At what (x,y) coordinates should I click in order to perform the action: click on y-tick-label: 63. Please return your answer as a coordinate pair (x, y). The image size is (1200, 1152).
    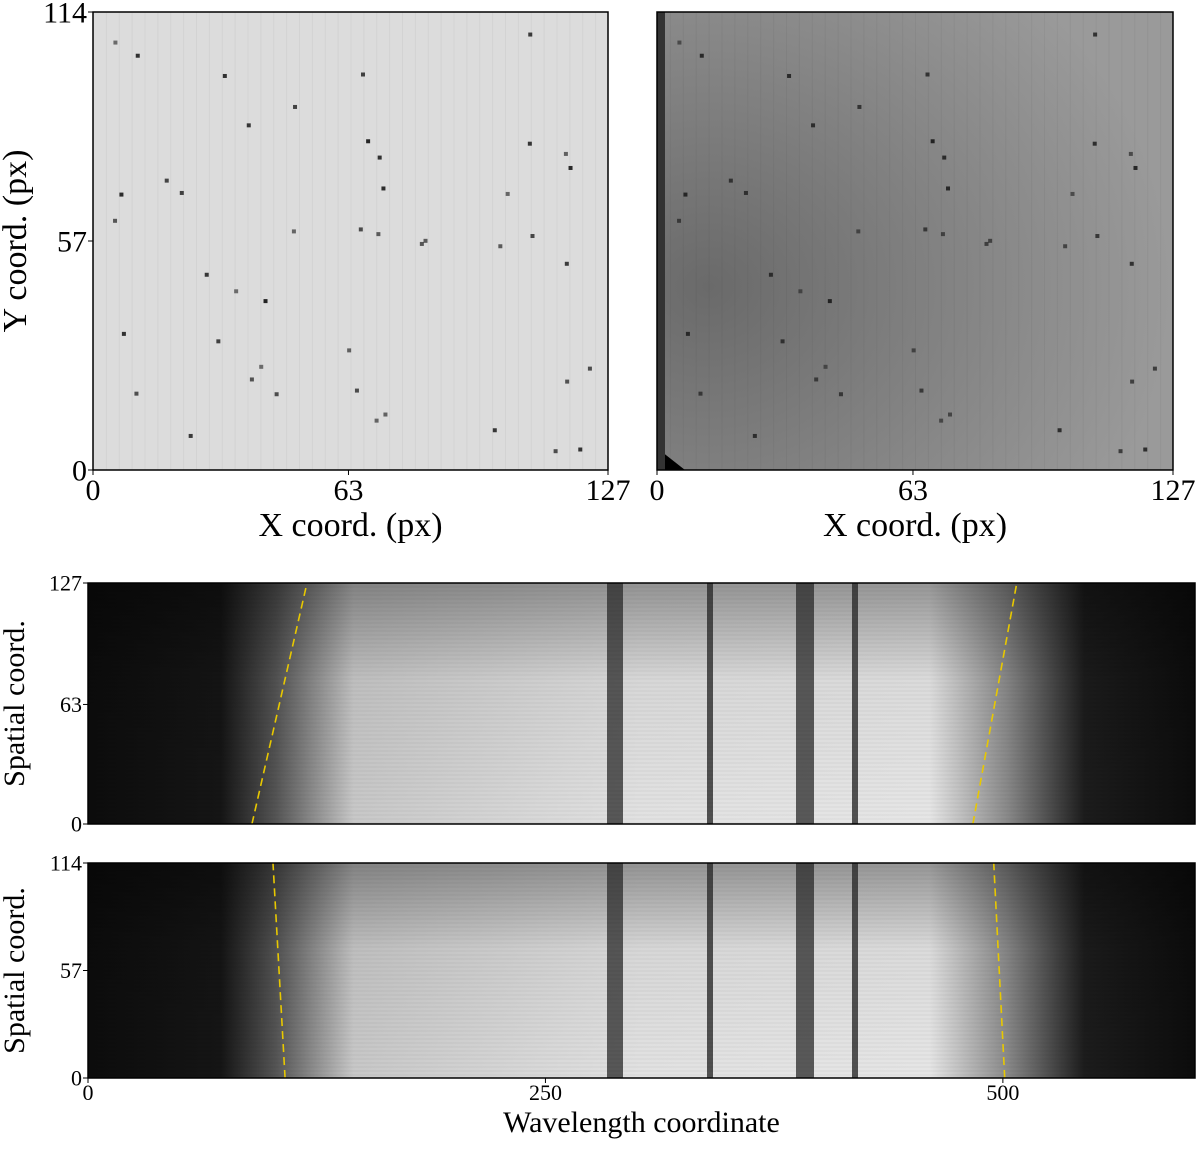
    Looking at the image, I should click on (71, 704).